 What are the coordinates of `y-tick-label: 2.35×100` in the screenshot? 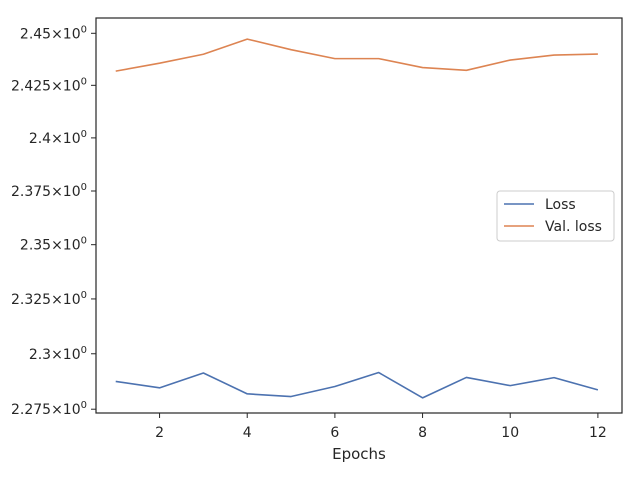 It's located at (53, 245).